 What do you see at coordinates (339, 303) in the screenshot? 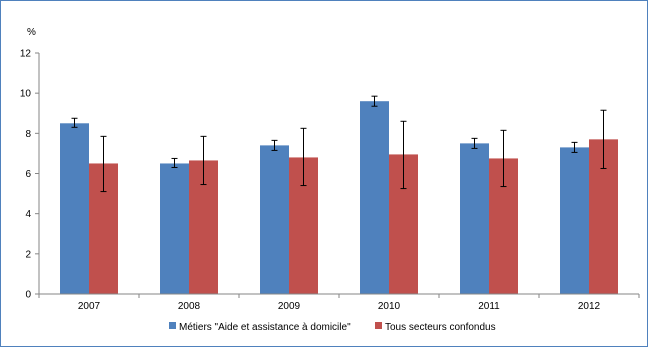
I see `x-axis-ticks: 2007 2008 2009 2010 2011 2012` at bounding box center [339, 303].